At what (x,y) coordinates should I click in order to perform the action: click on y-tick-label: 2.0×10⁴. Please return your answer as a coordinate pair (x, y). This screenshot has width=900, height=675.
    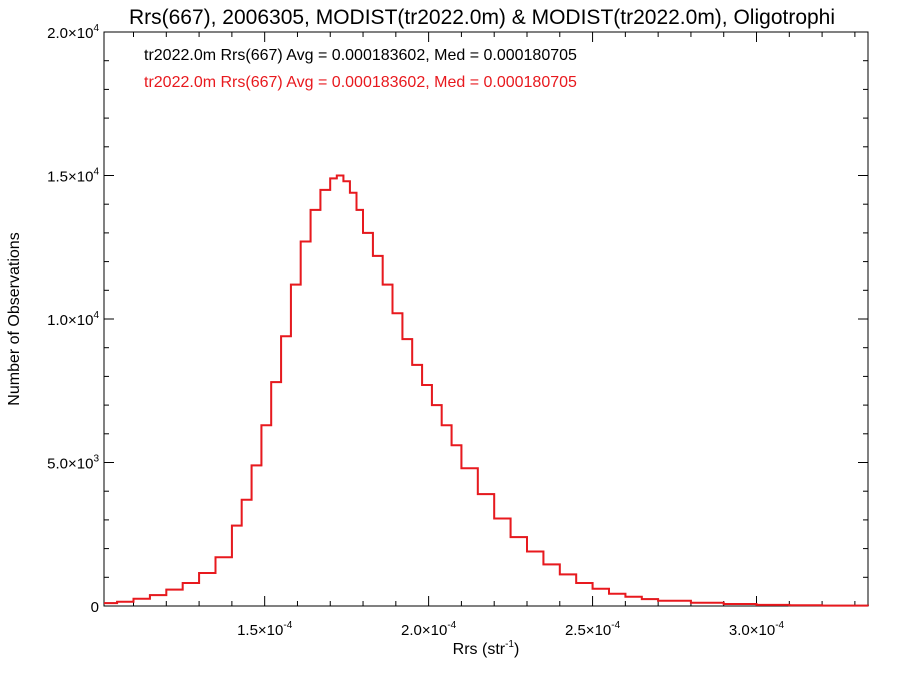
    Looking at the image, I should click on (73, 32).